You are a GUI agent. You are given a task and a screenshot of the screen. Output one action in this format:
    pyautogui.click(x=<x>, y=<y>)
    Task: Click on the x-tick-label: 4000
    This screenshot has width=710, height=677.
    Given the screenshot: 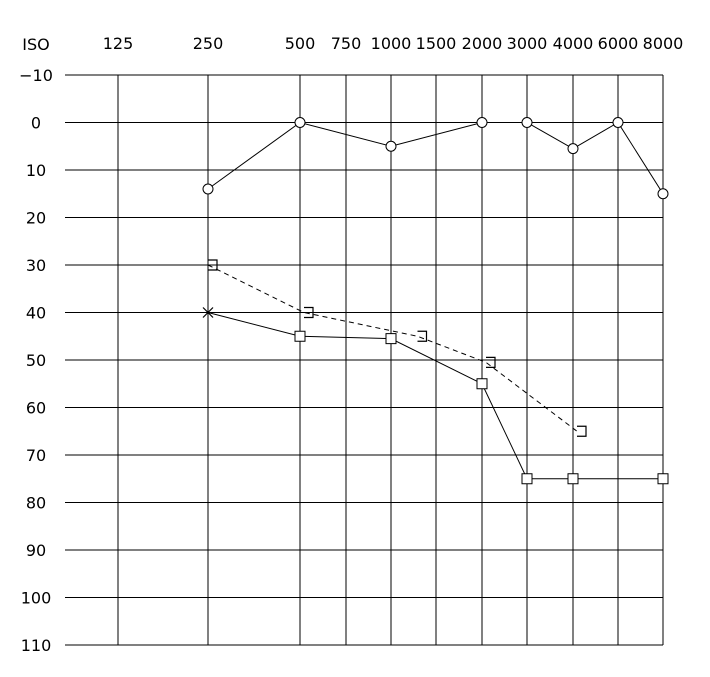 What is the action you would take?
    pyautogui.click(x=573, y=43)
    